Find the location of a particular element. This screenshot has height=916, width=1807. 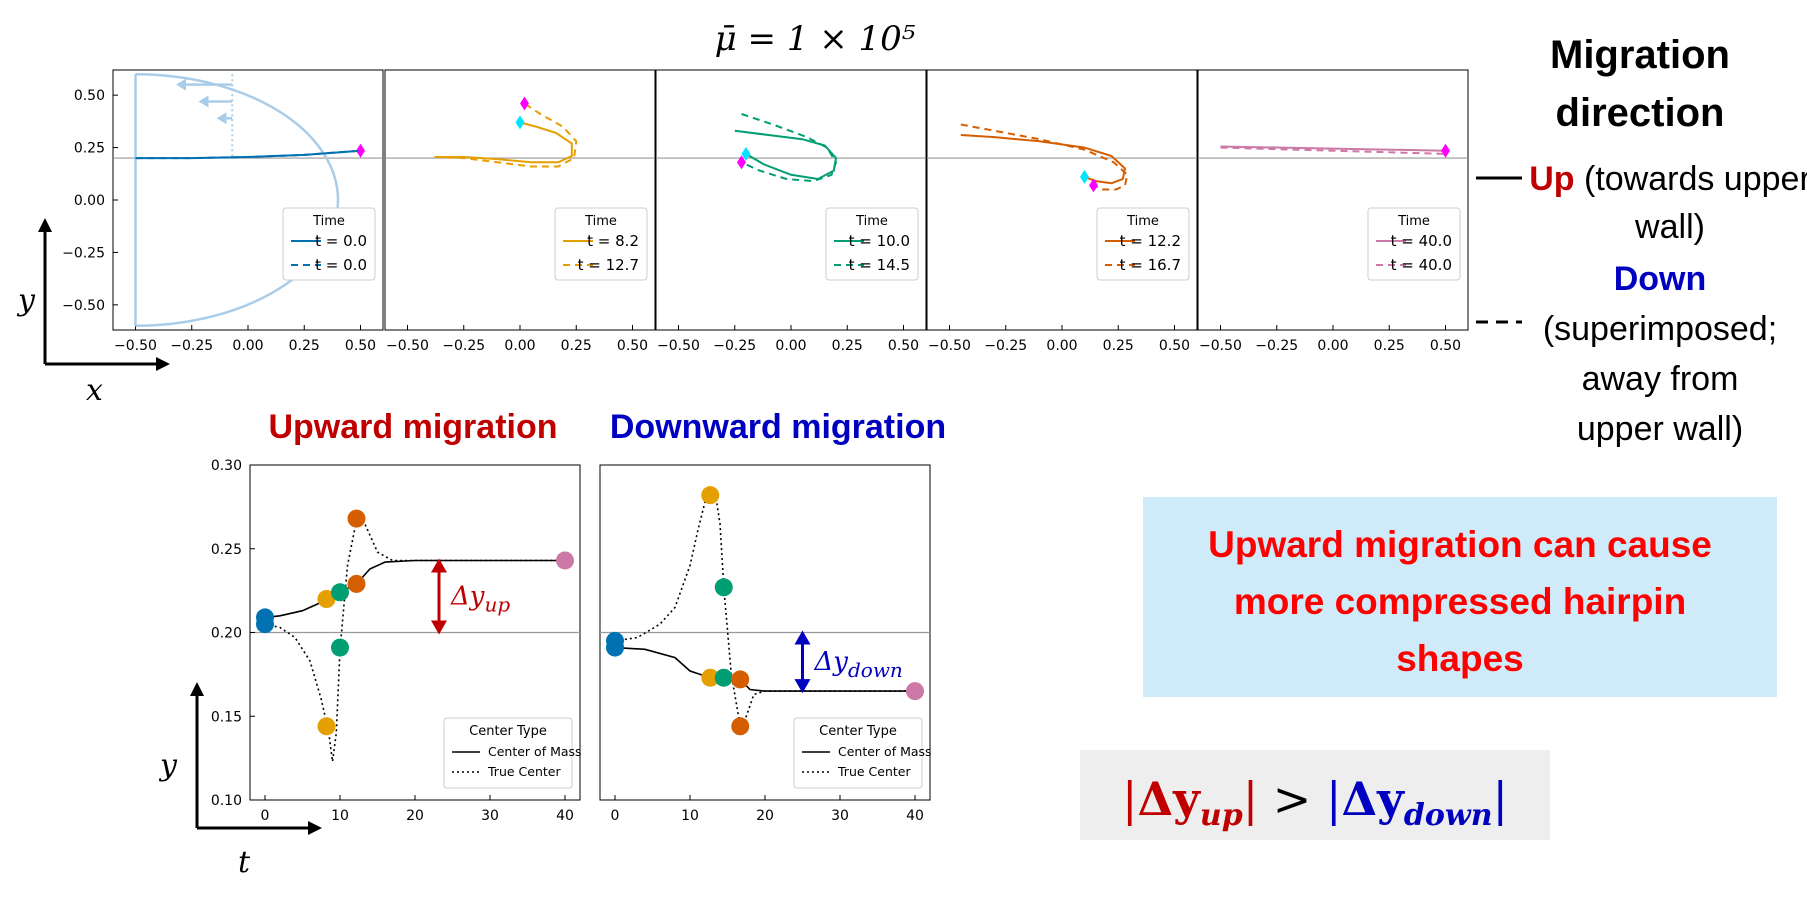

down-word: Down is located at coordinates (1660, 279).